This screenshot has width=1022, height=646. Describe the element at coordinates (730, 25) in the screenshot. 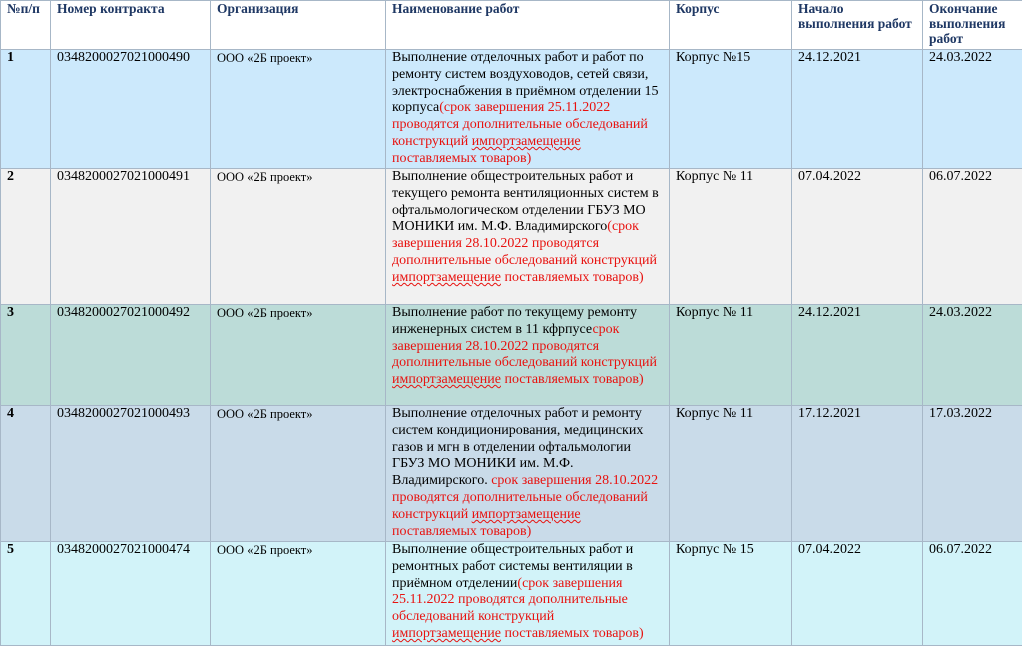

I see `header-building: Корпус` at that location.